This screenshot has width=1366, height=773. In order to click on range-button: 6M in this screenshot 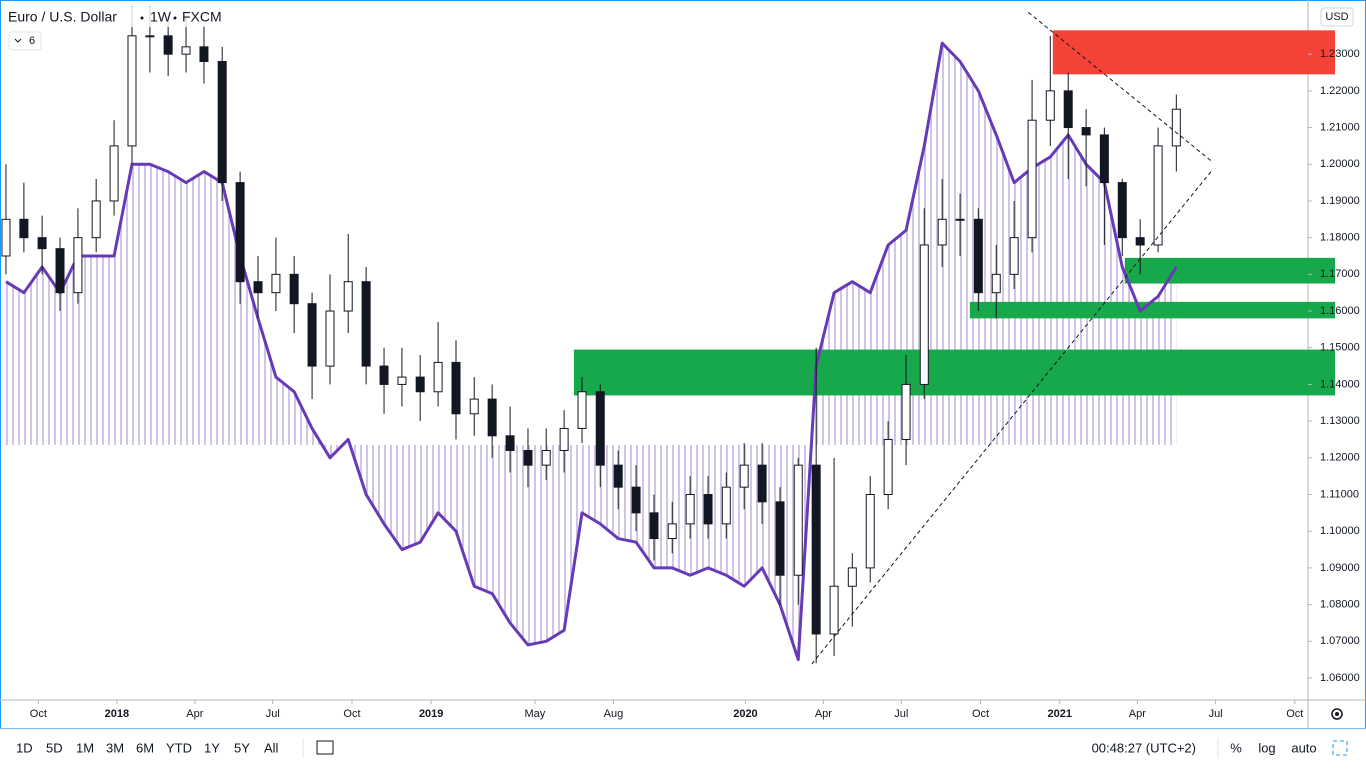, I will do `click(145, 747)`.